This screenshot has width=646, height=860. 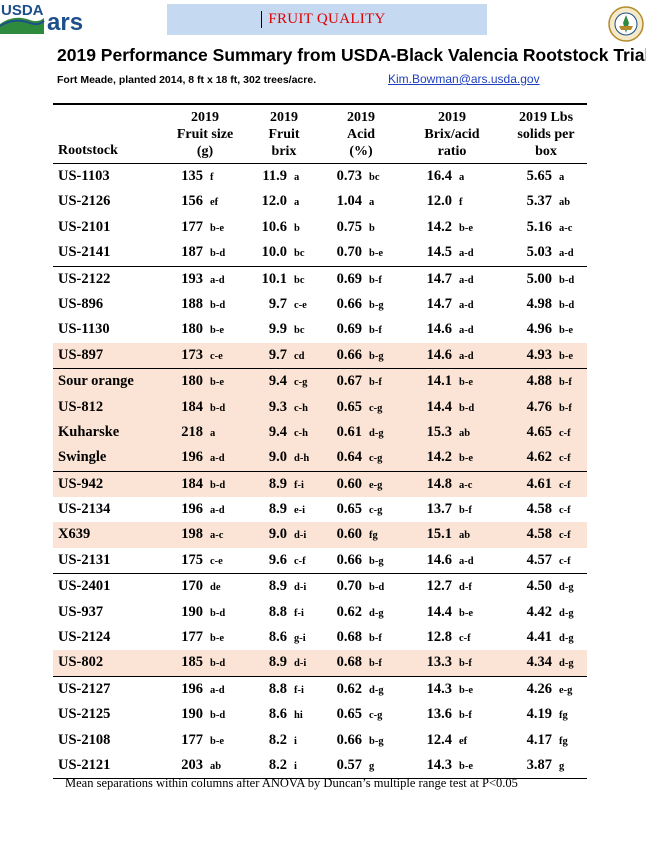 What do you see at coordinates (464, 79) in the screenshot?
I see `contact-email-link: Kim.Bowman@ars.usda.gov` at bounding box center [464, 79].